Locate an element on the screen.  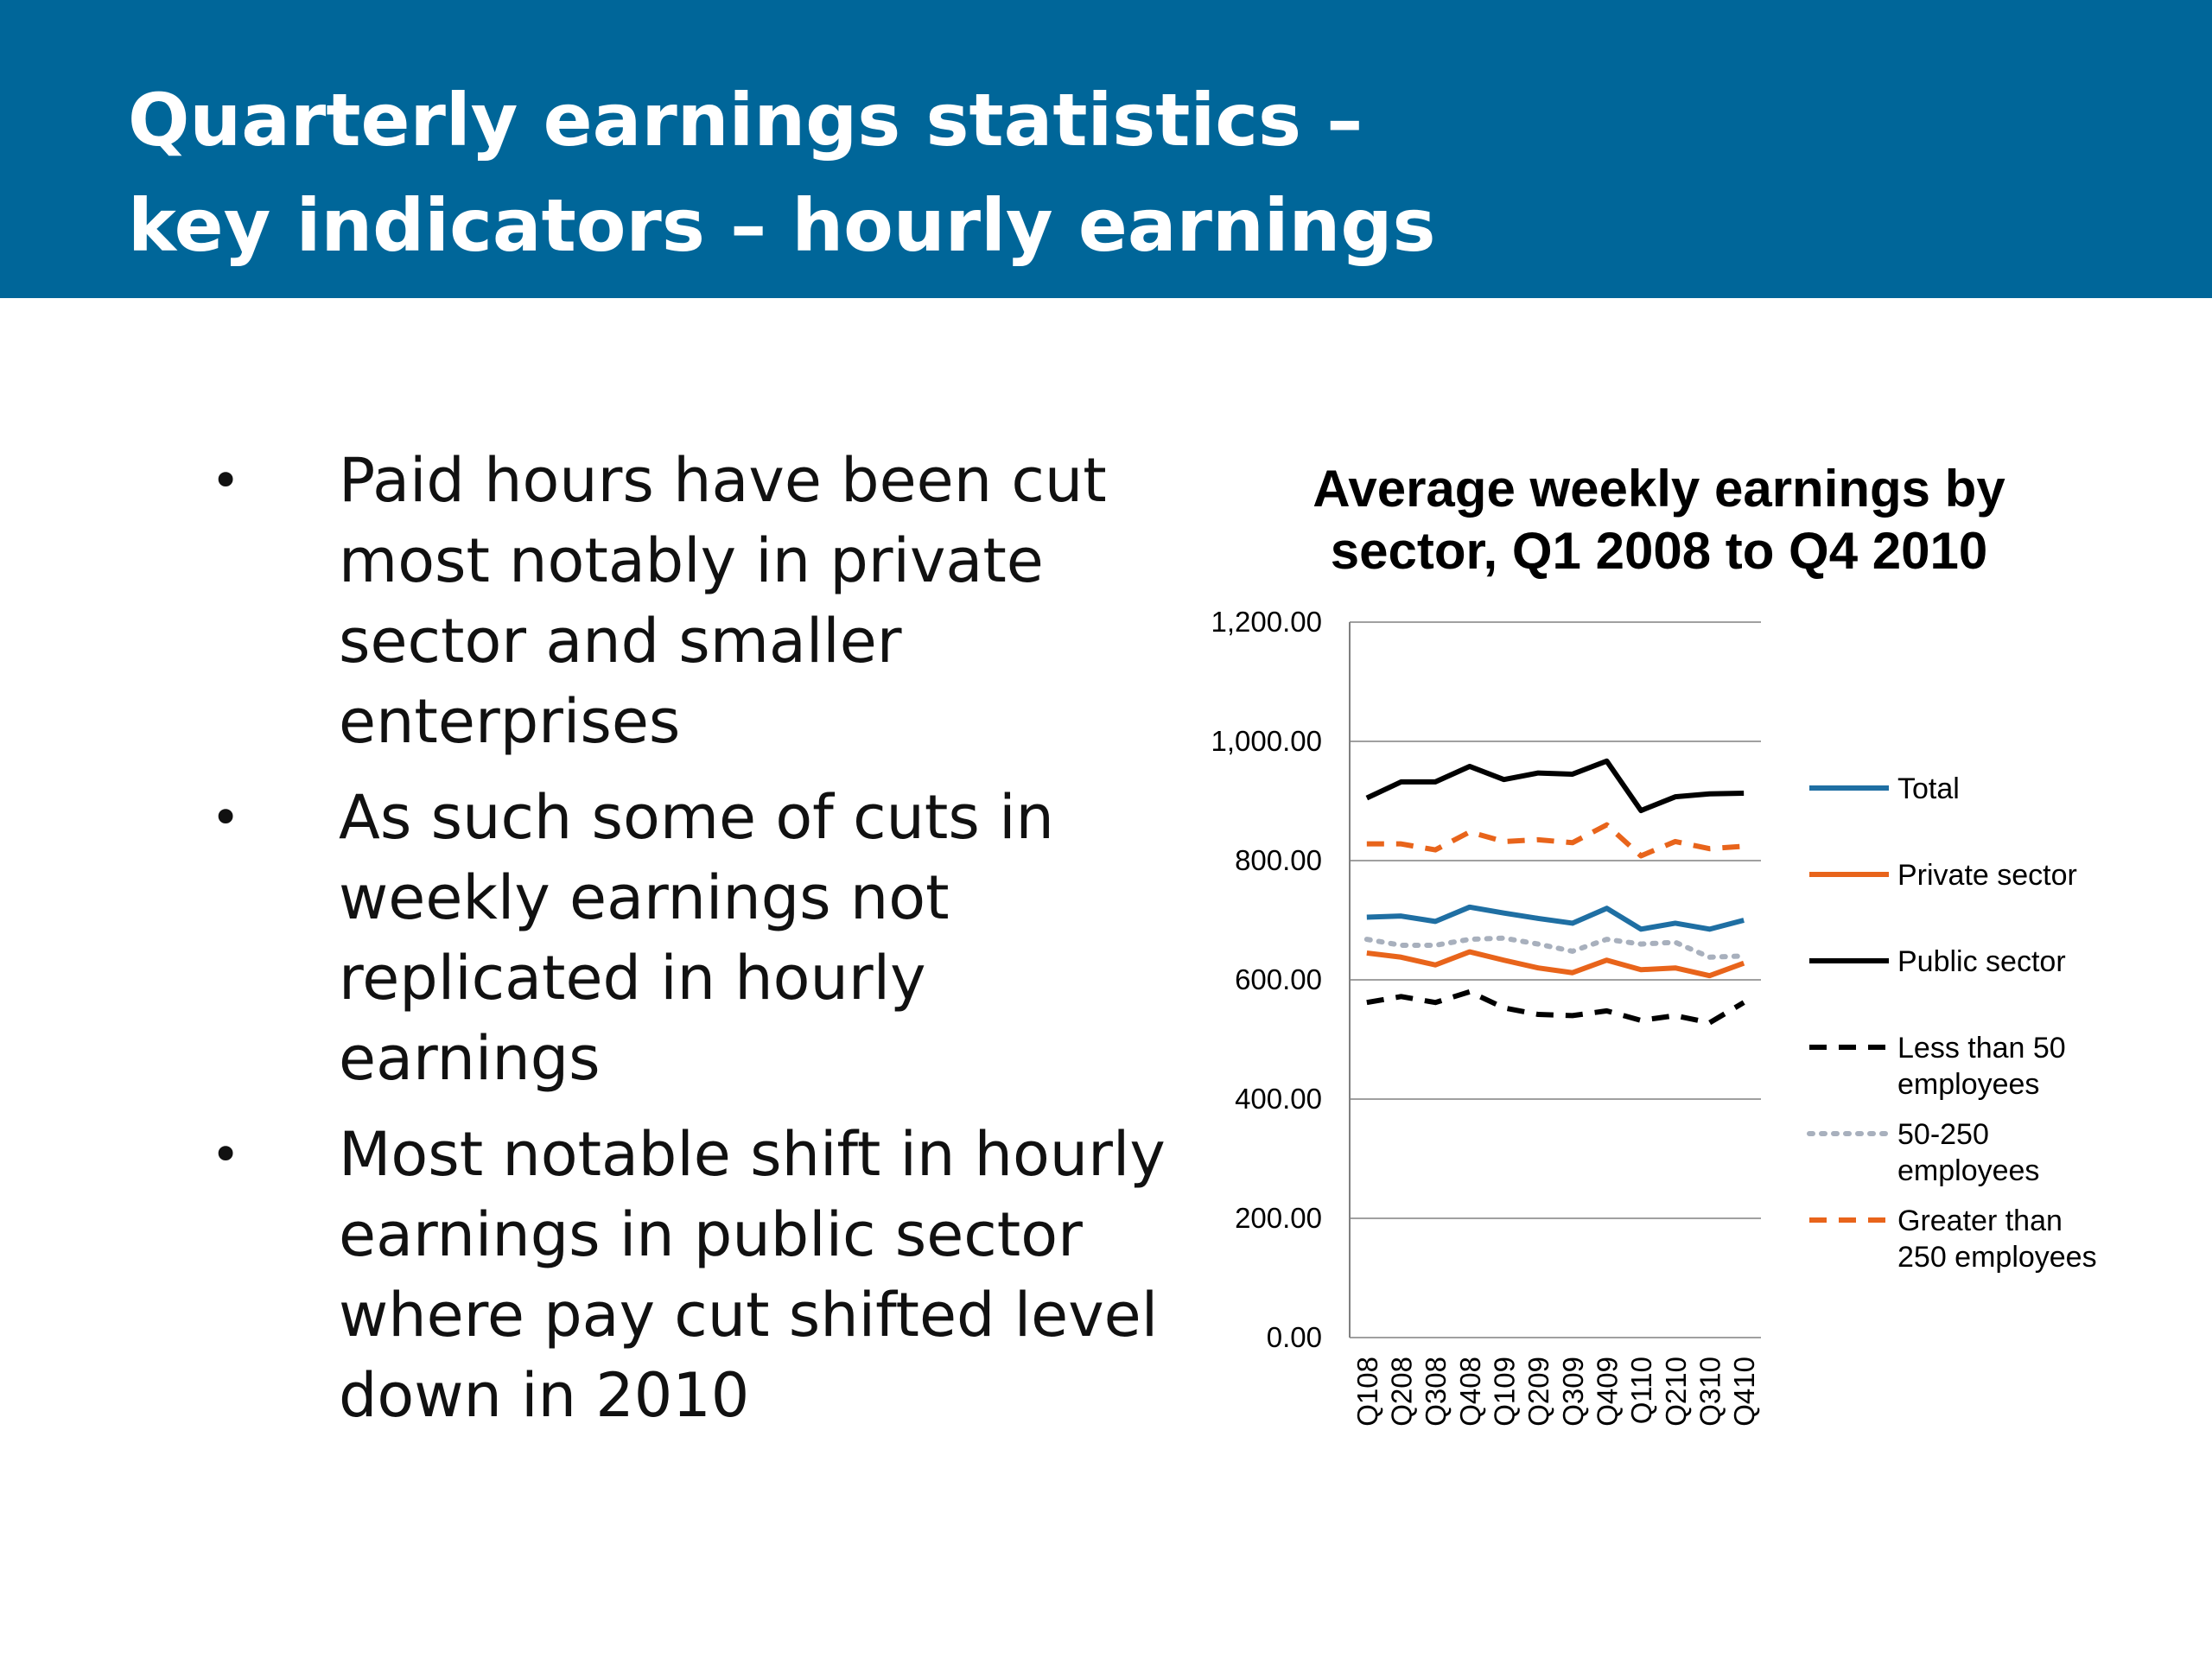
legend-label-less-than-50-employees: employees is located at coordinates (1968, 1084).